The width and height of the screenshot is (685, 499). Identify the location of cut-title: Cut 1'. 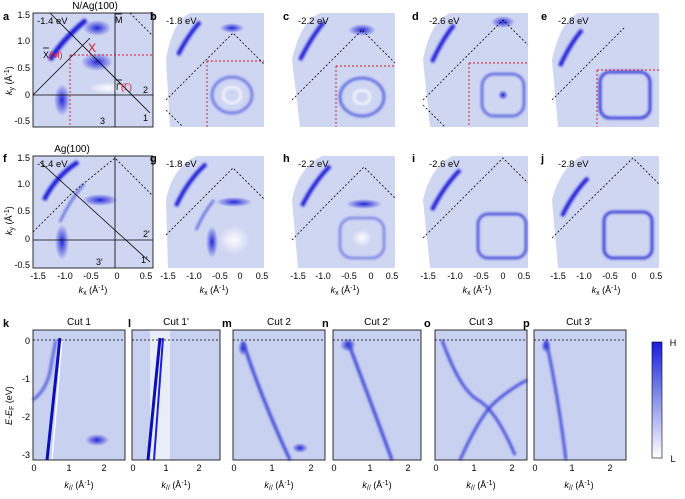
(176, 322).